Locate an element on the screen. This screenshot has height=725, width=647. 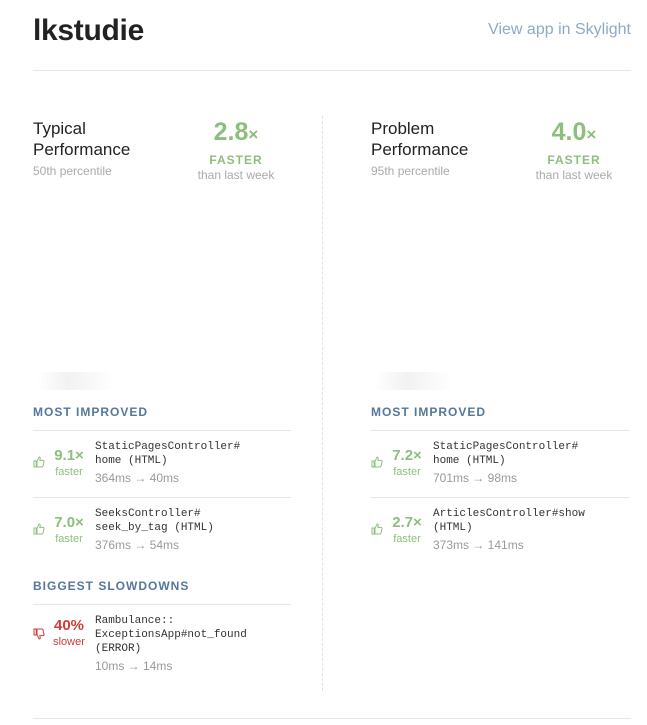
typical-faster-label: FASTER is located at coordinates (236, 160).